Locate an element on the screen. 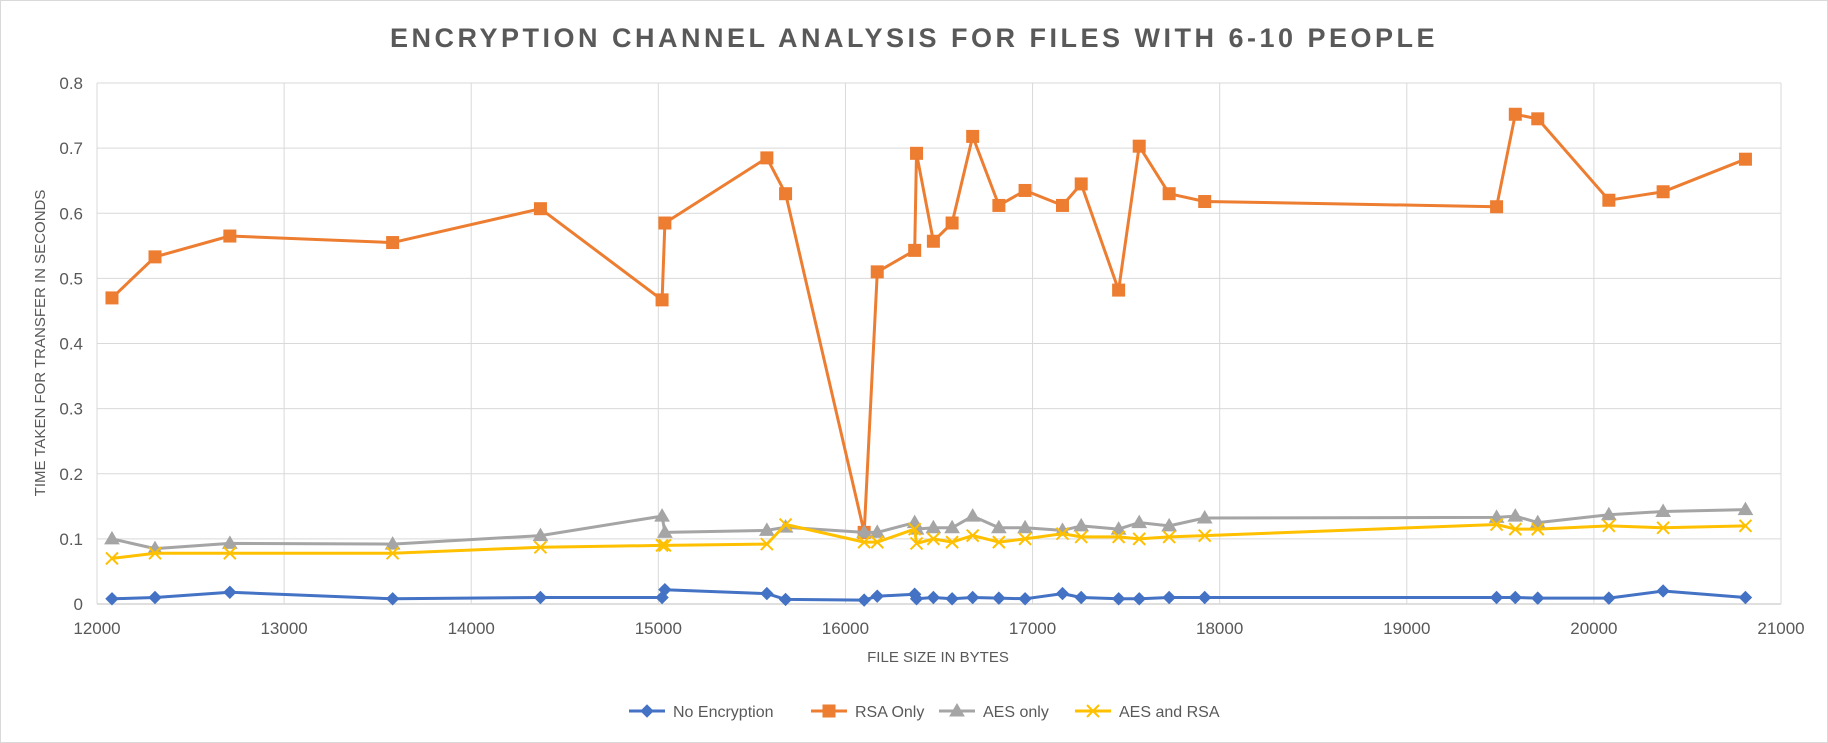 This screenshot has height=743, width=1828. series-aes-only is located at coordinates (929, 528).